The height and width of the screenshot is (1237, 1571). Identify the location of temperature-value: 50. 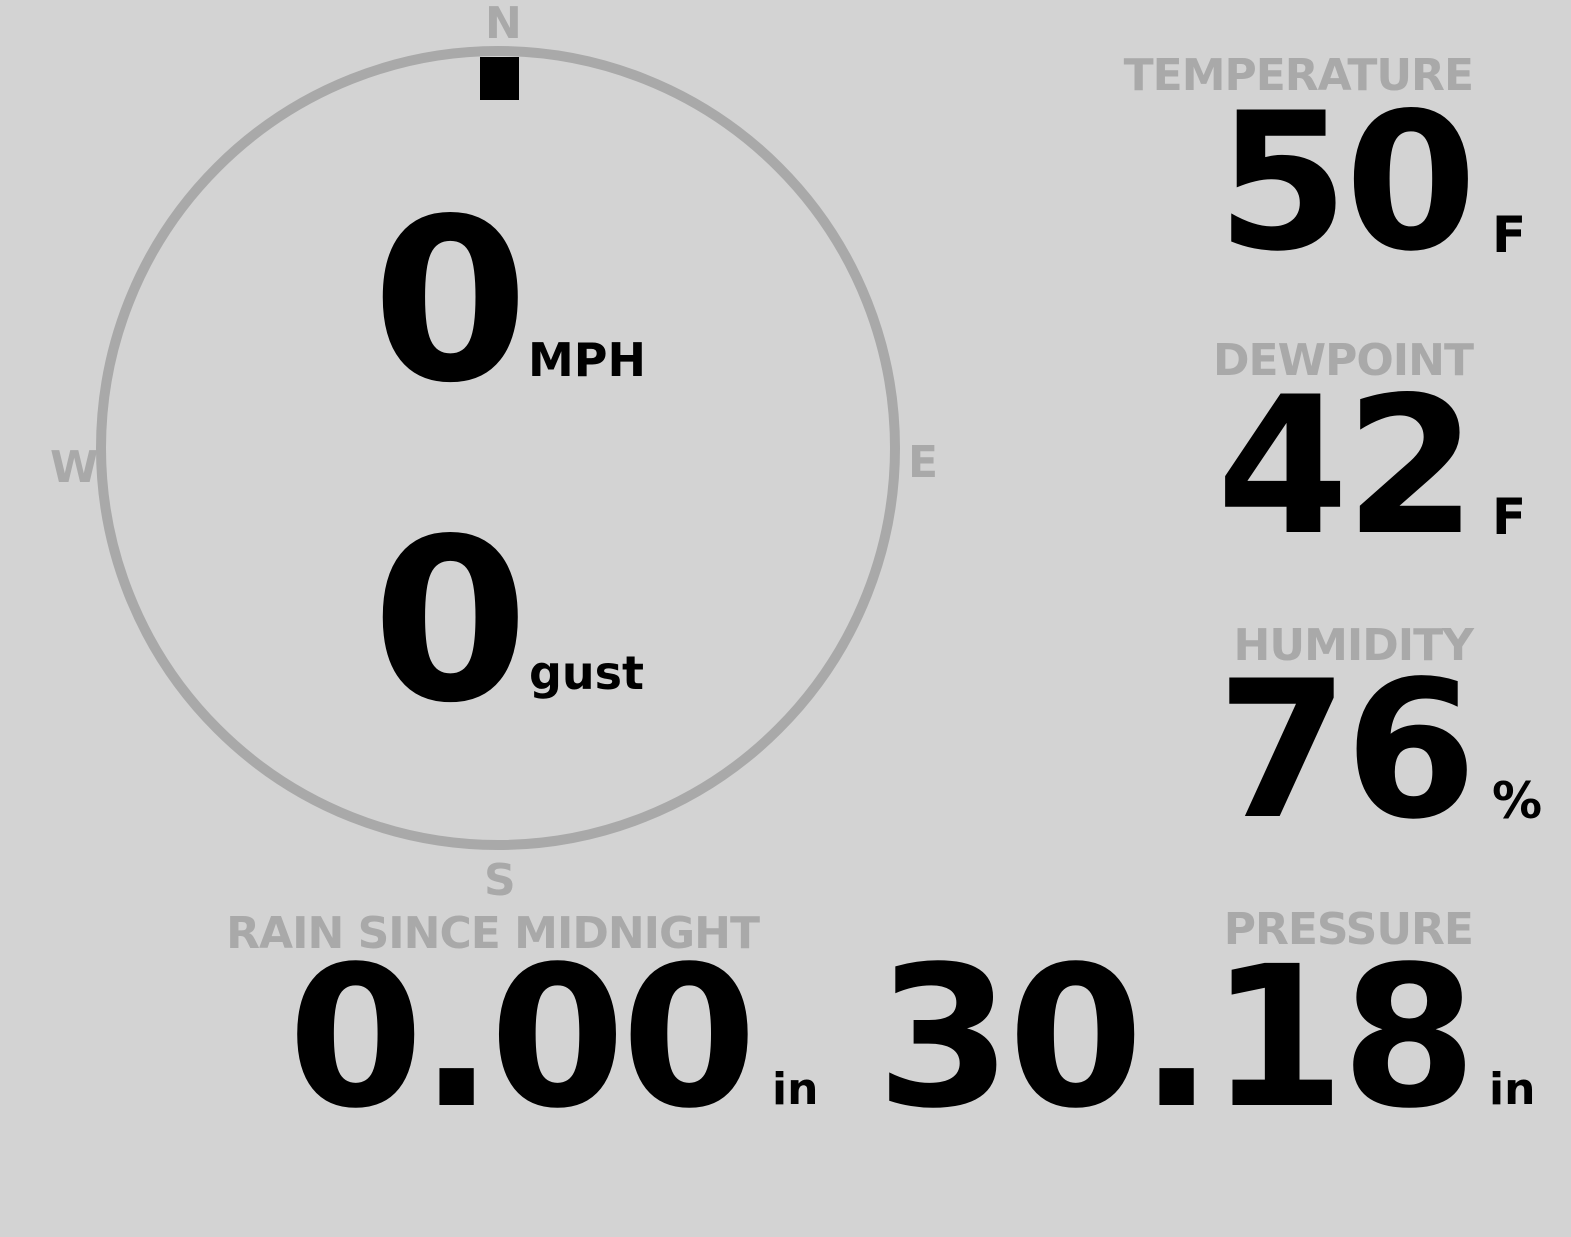
(1346, 182).